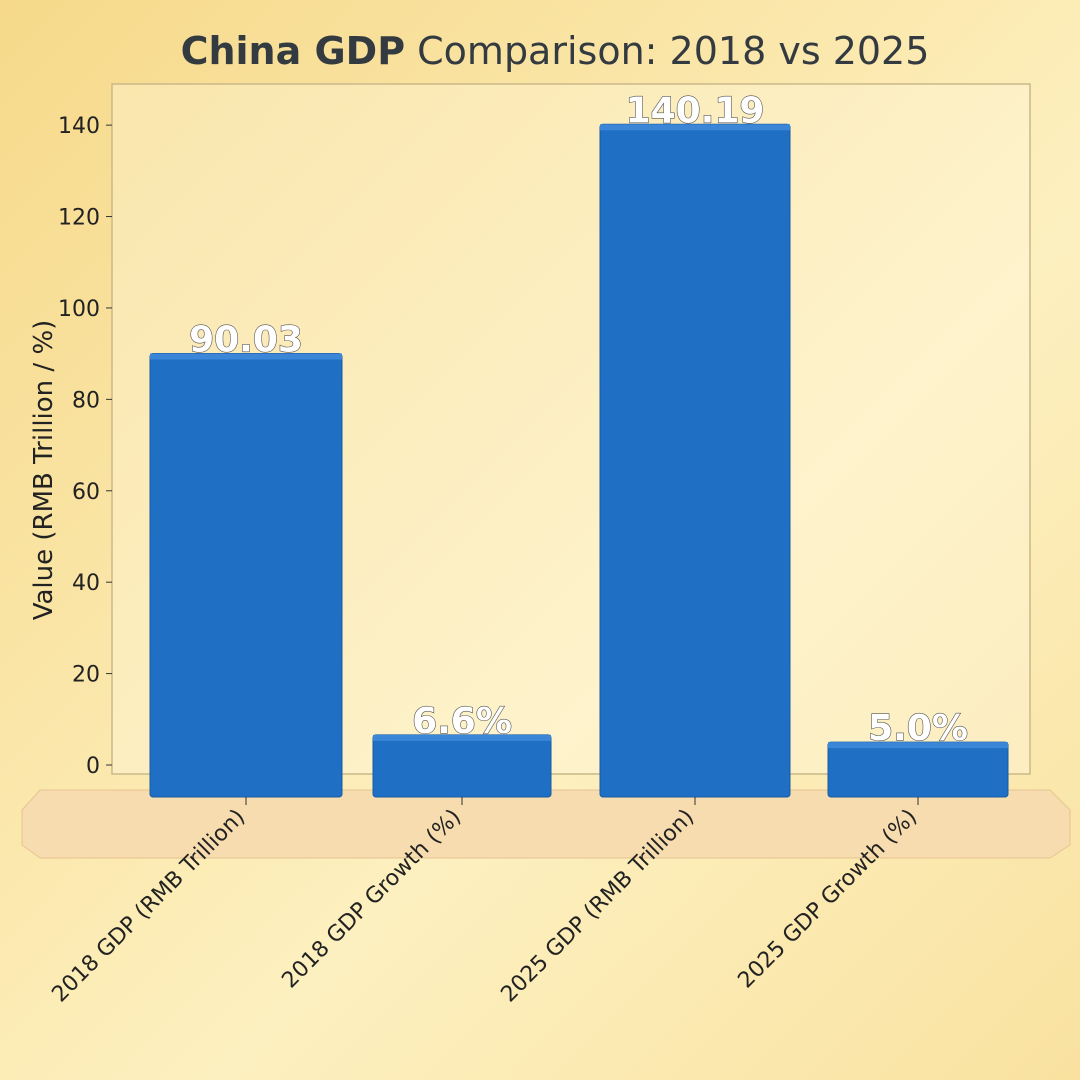  What do you see at coordinates (695, 110) in the screenshot?
I see `data-label: 140.19` at bounding box center [695, 110].